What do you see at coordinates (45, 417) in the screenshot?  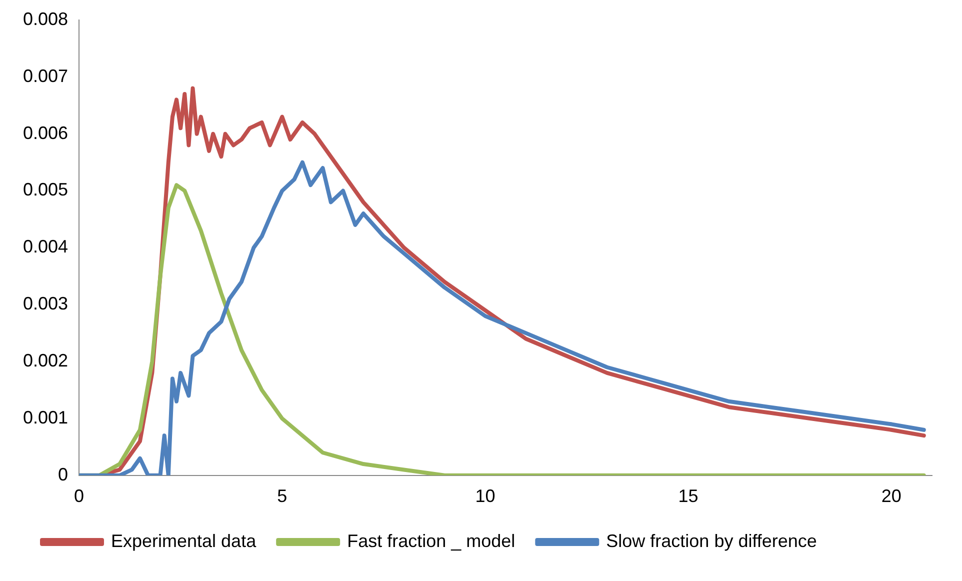 I see `y-tick-label: 0.001` at bounding box center [45, 417].